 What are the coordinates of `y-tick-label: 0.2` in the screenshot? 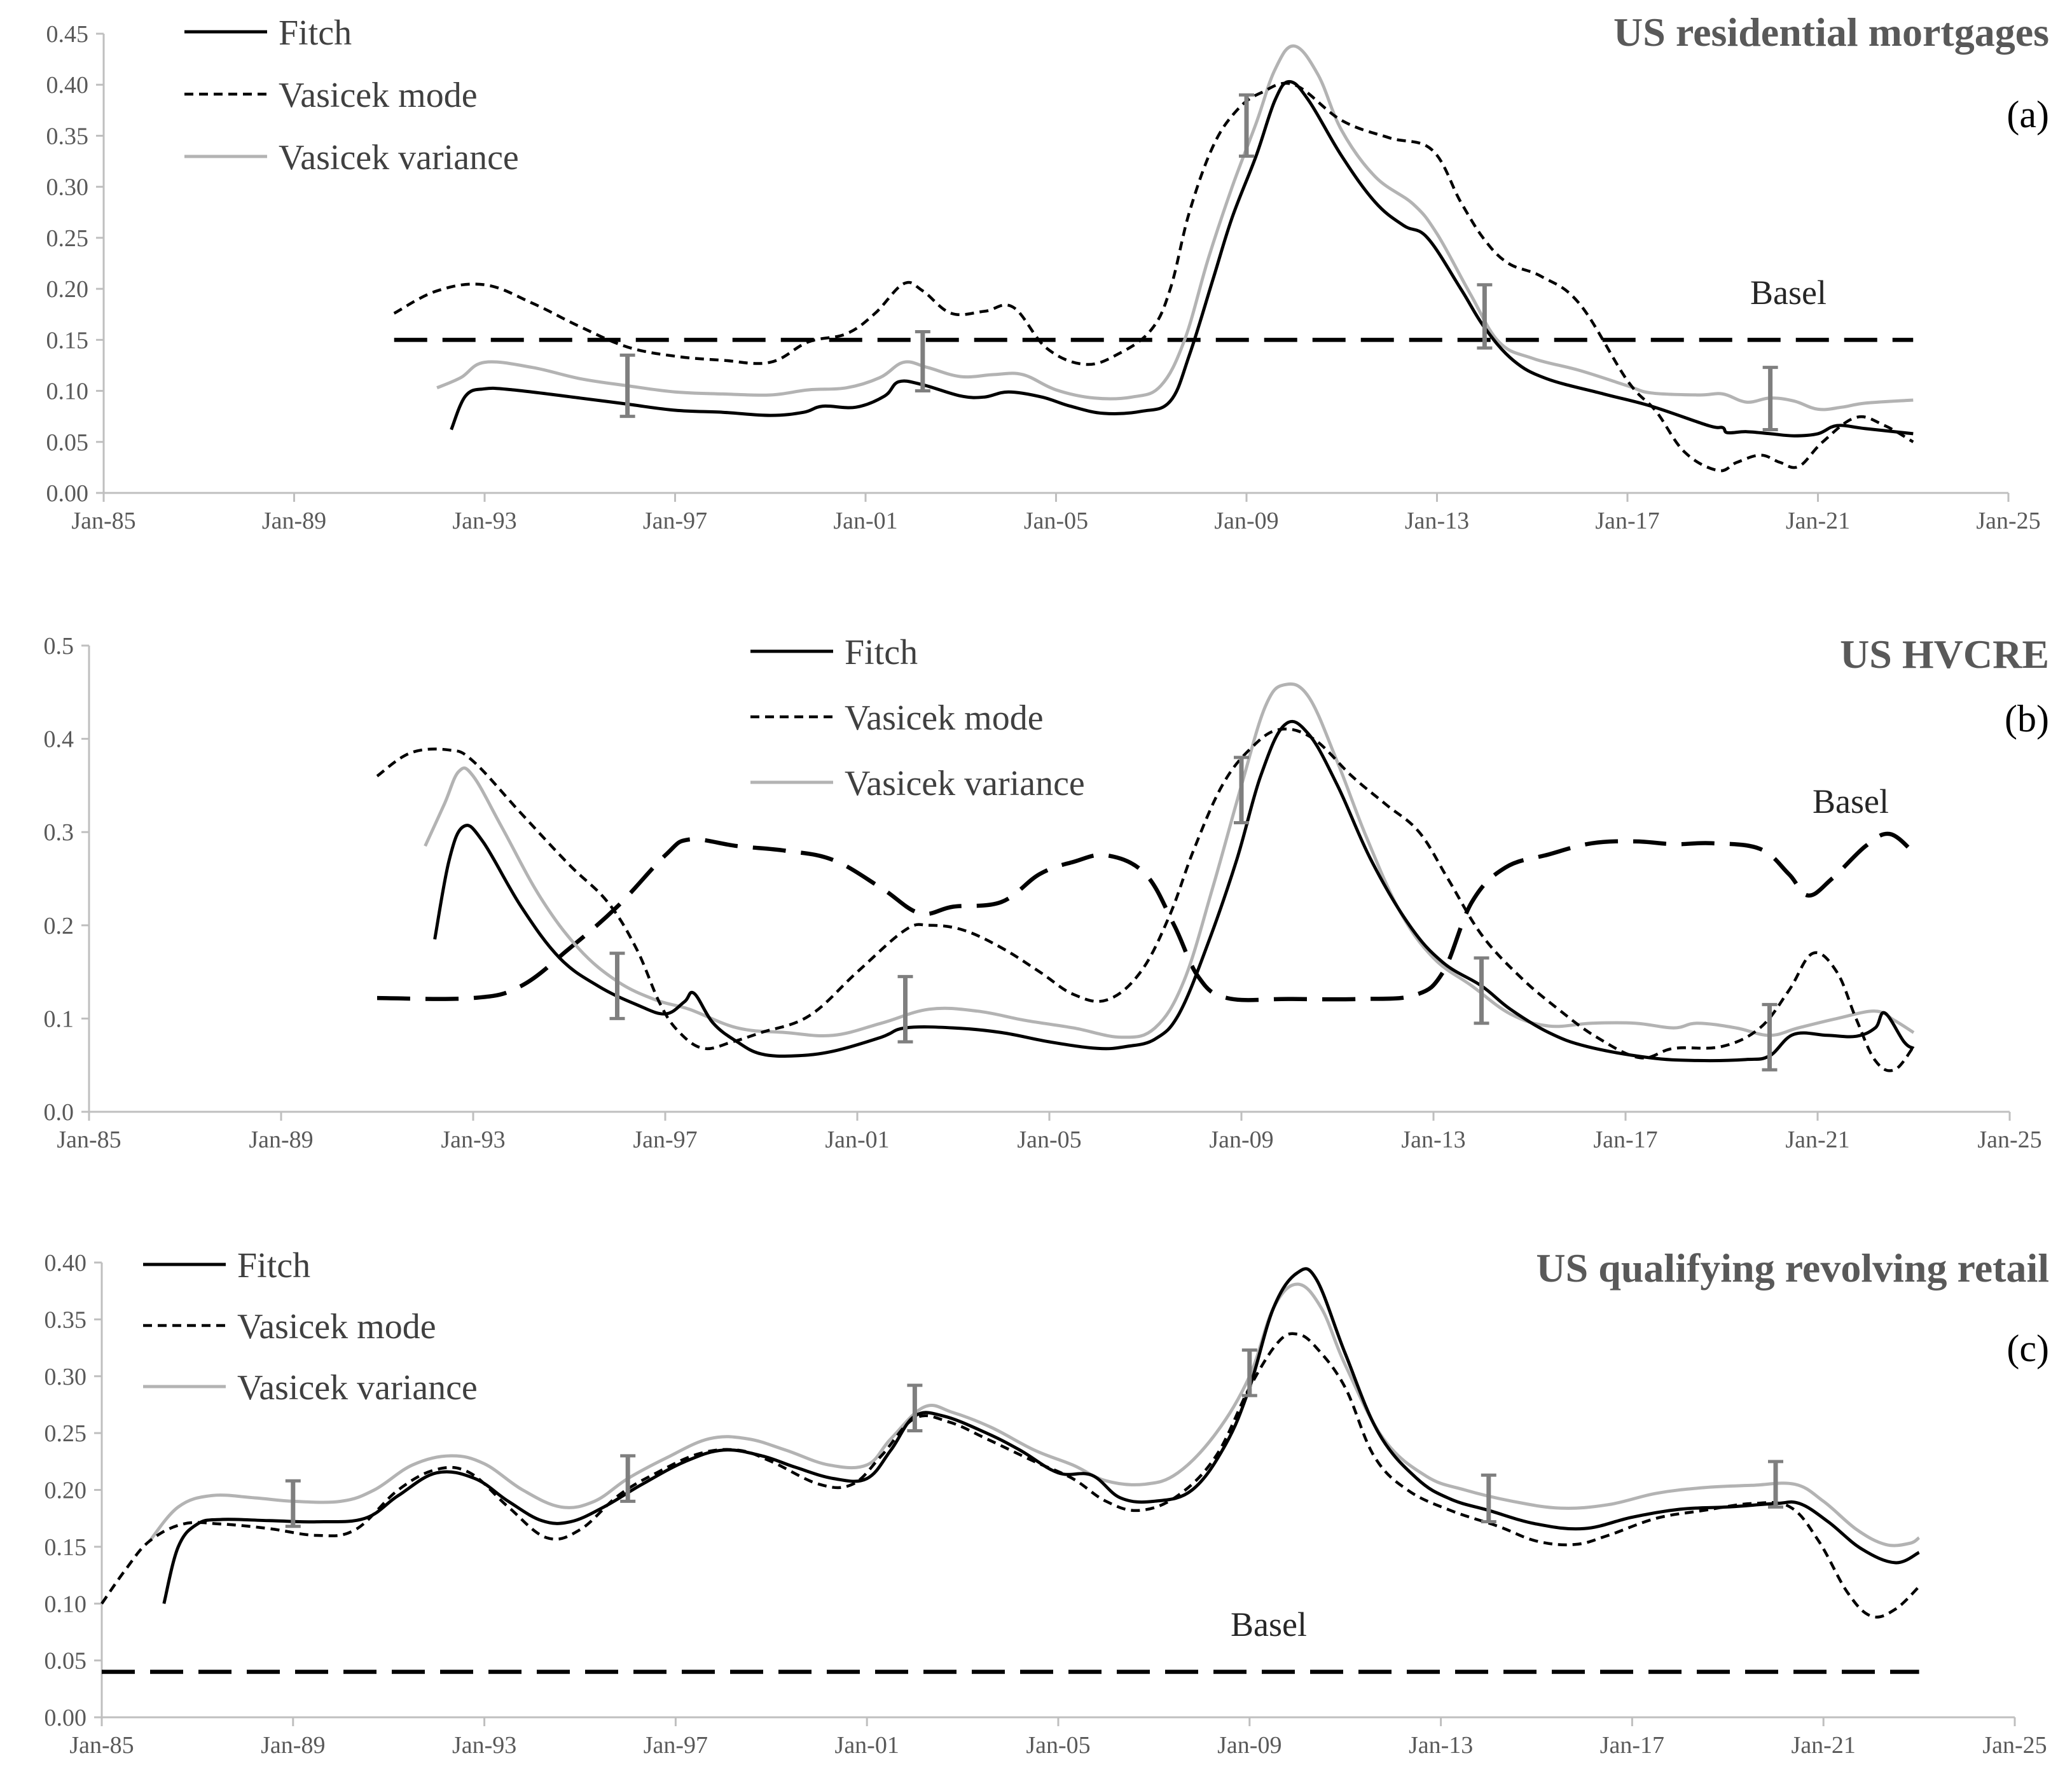 It's located at (59, 926).